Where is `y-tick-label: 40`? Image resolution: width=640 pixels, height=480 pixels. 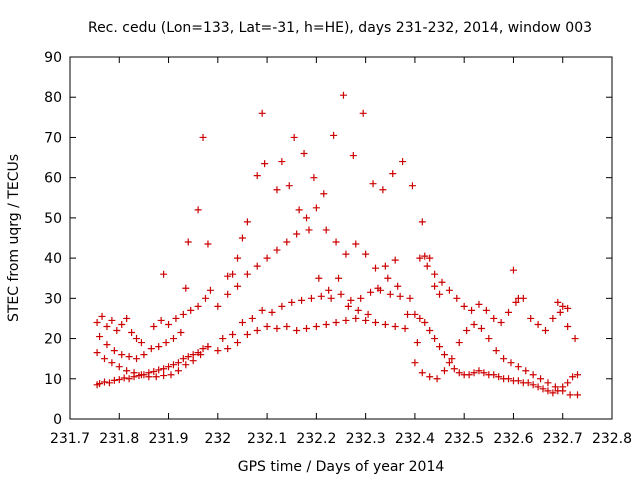
y-tick-label: 40 is located at coordinates (53, 259).